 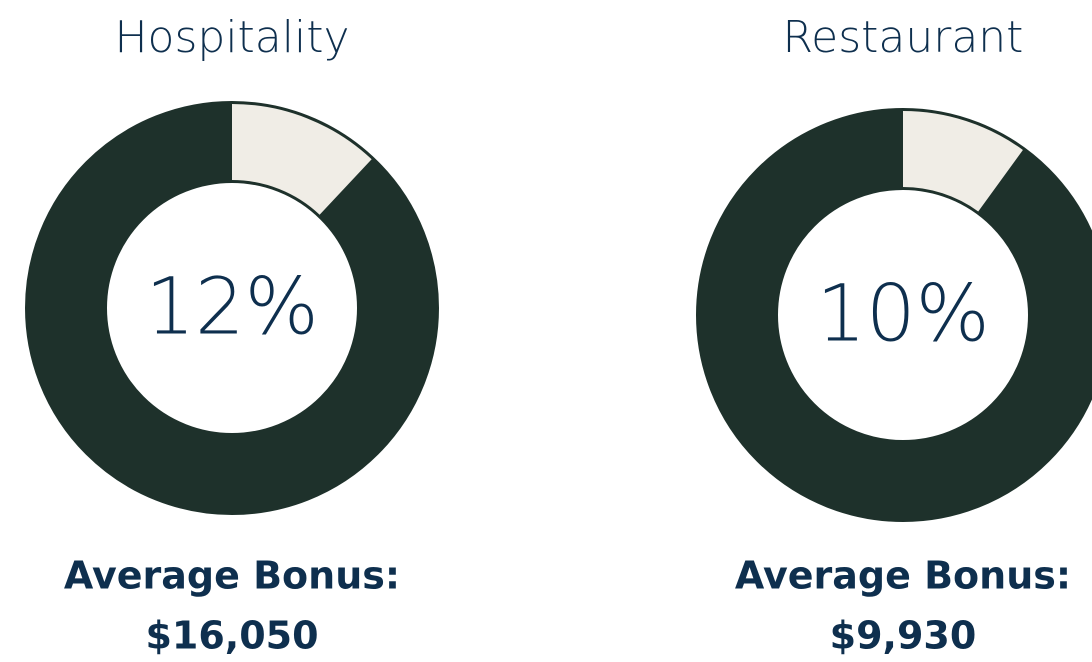 I want to click on center-label: 10%, so click(x=902, y=315).